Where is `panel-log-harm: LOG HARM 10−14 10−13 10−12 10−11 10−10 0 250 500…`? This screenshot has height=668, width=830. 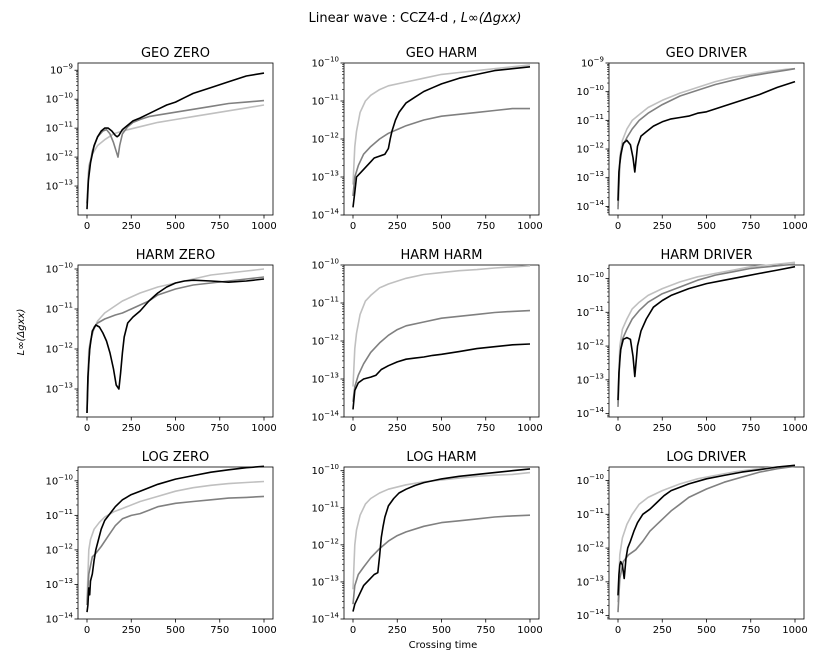 panel-log-harm: LOG HARM 10−14 10−13 10−12 10−11 10−10 0 250 500… is located at coordinates (426, 543).